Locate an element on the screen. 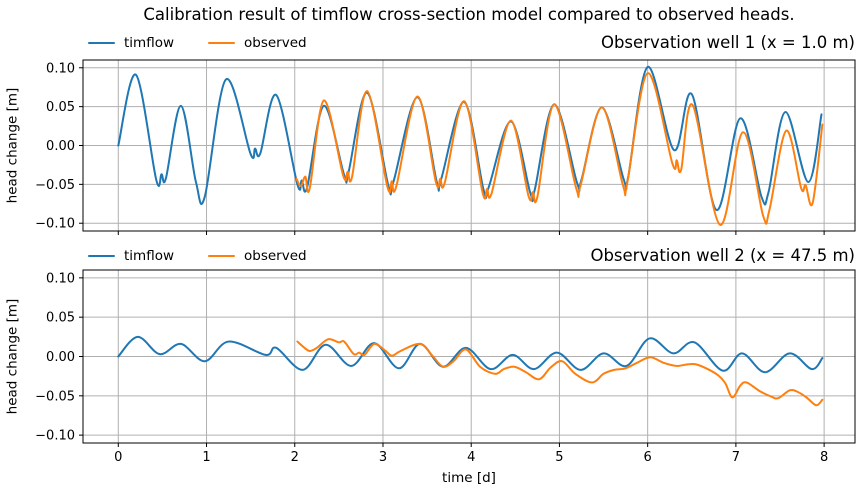 The height and width of the screenshot is (498, 866). well1-axes-title: Observation well 1 (x = 1.0 m) is located at coordinates (727, 42).